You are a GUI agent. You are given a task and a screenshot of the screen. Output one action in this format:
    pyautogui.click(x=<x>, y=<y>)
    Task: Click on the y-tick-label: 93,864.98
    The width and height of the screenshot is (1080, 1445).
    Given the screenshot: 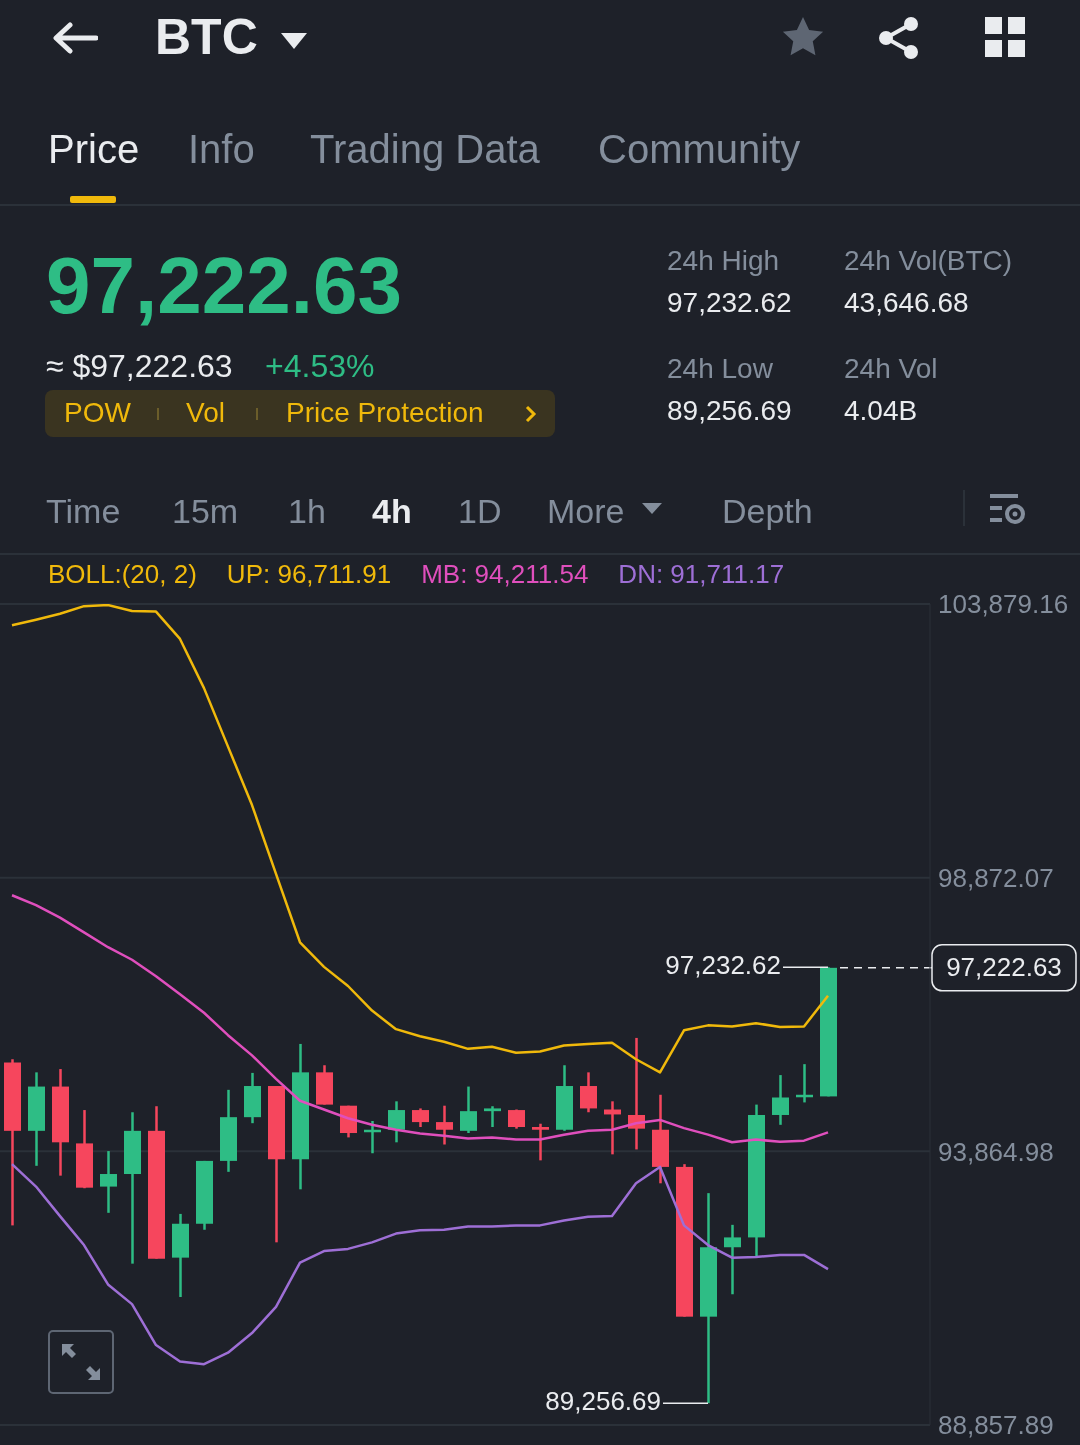 What is the action you would take?
    pyautogui.click(x=996, y=1151)
    